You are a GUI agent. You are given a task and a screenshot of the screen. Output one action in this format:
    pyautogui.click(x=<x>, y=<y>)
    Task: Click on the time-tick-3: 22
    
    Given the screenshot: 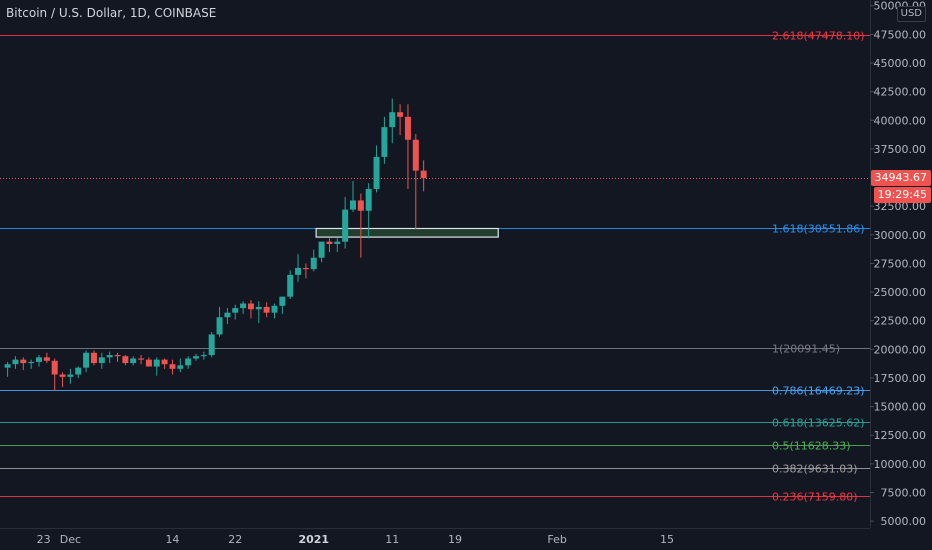 What is the action you would take?
    pyautogui.click(x=235, y=539)
    